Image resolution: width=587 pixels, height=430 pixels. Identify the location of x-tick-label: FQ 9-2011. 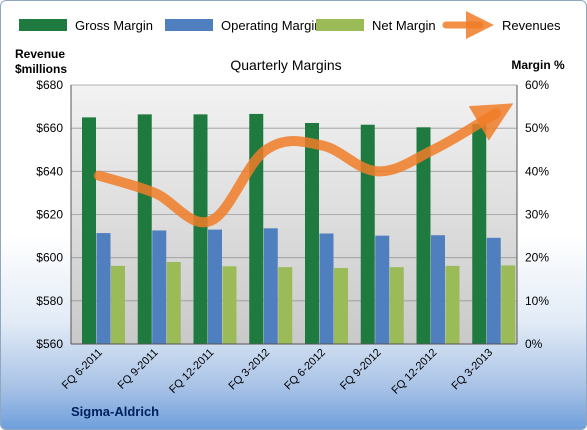
(138, 369).